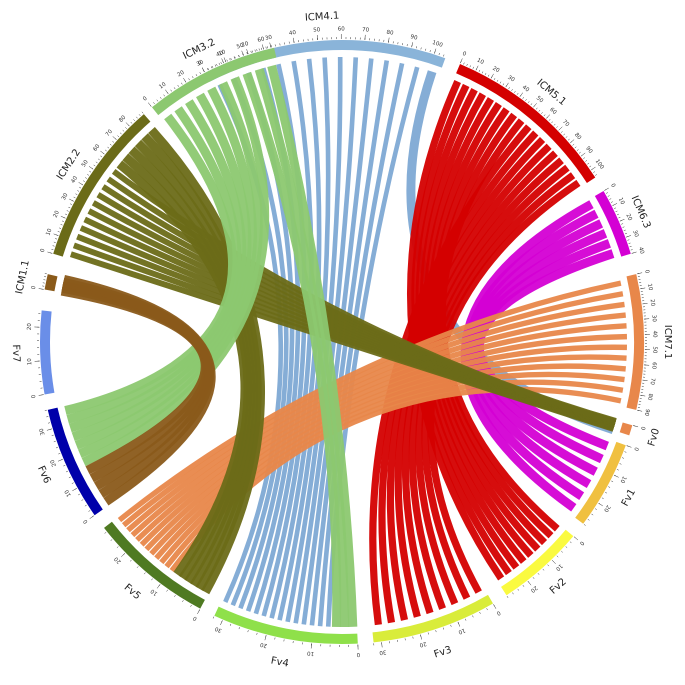  I want to click on segment-icm7-1: 0 10 20 30 40 50 60 70 80 90 ICM7.1, so click(649, 343).